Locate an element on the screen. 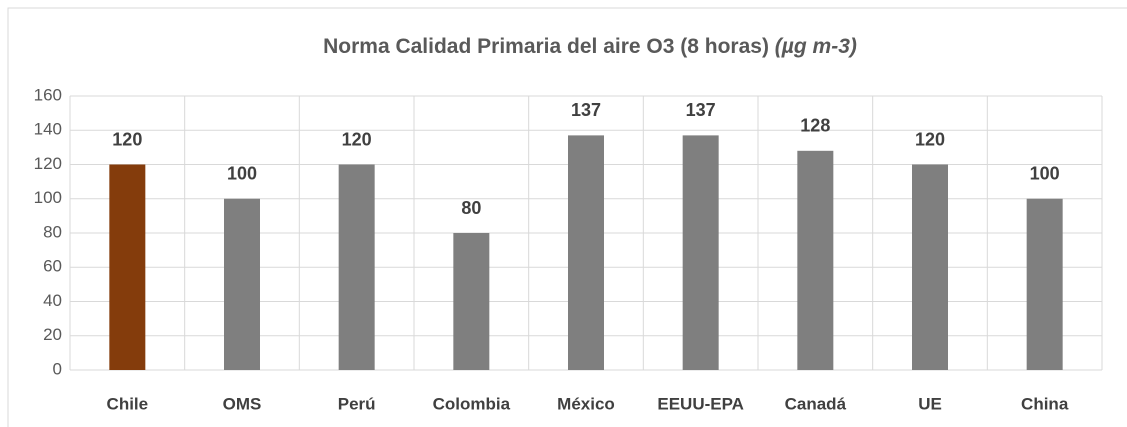 This screenshot has width=1127, height=427. x-tick-label: Perú is located at coordinates (357, 403).